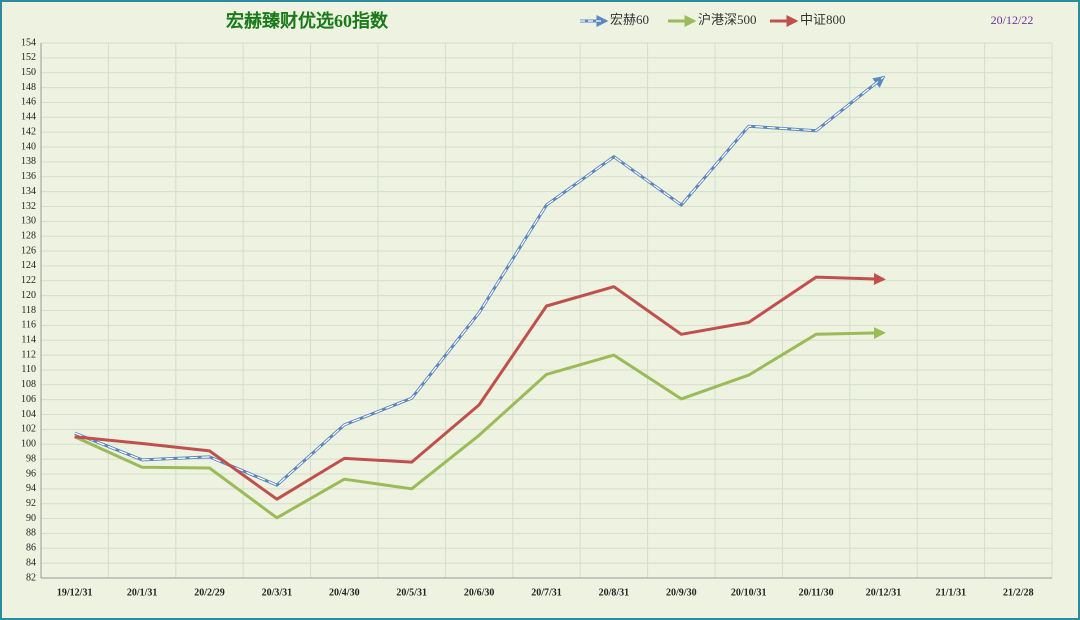 This screenshot has height=620, width=1080. What do you see at coordinates (28, 191) in the screenshot?
I see `y-tick-label: 134` at bounding box center [28, 191].